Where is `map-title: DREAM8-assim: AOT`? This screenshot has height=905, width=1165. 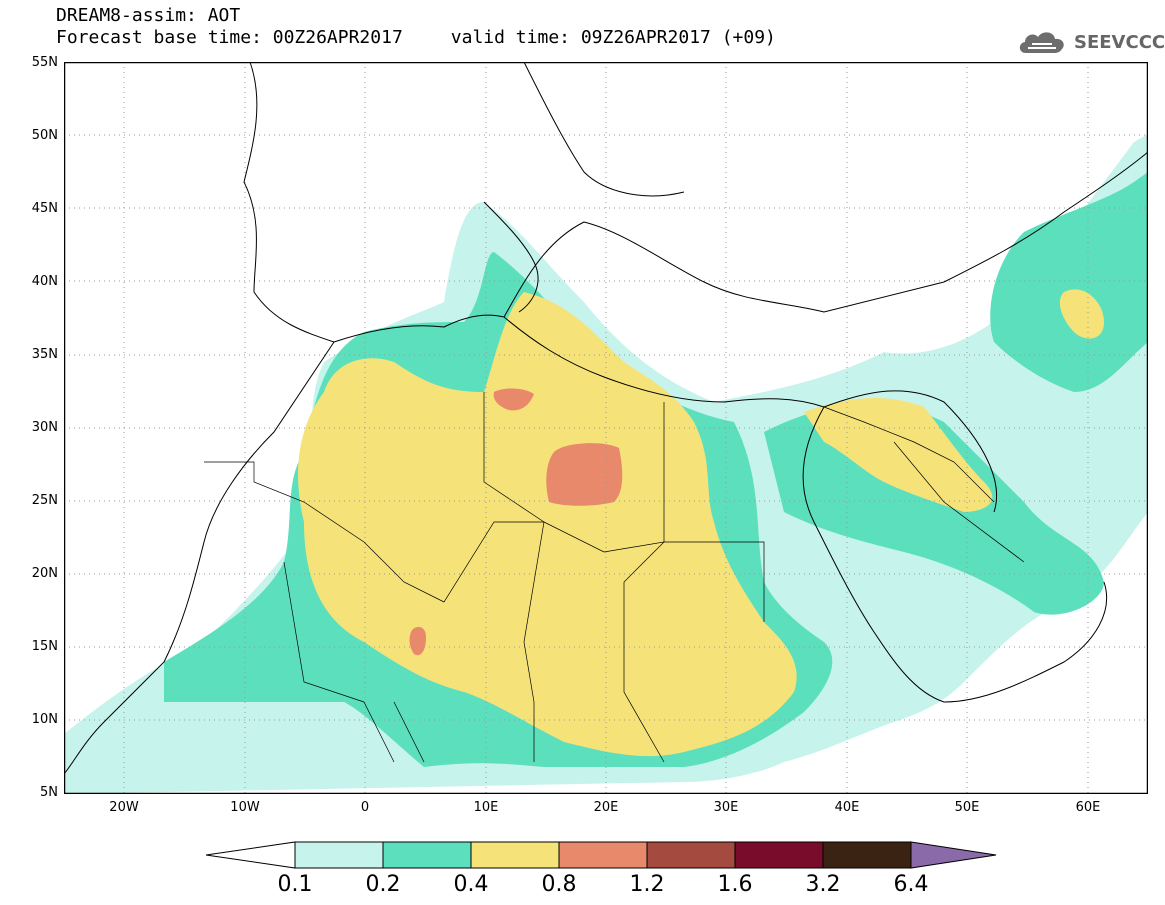
map-title: DREAM8-assim: AOT is located at coordinates (148, 15).